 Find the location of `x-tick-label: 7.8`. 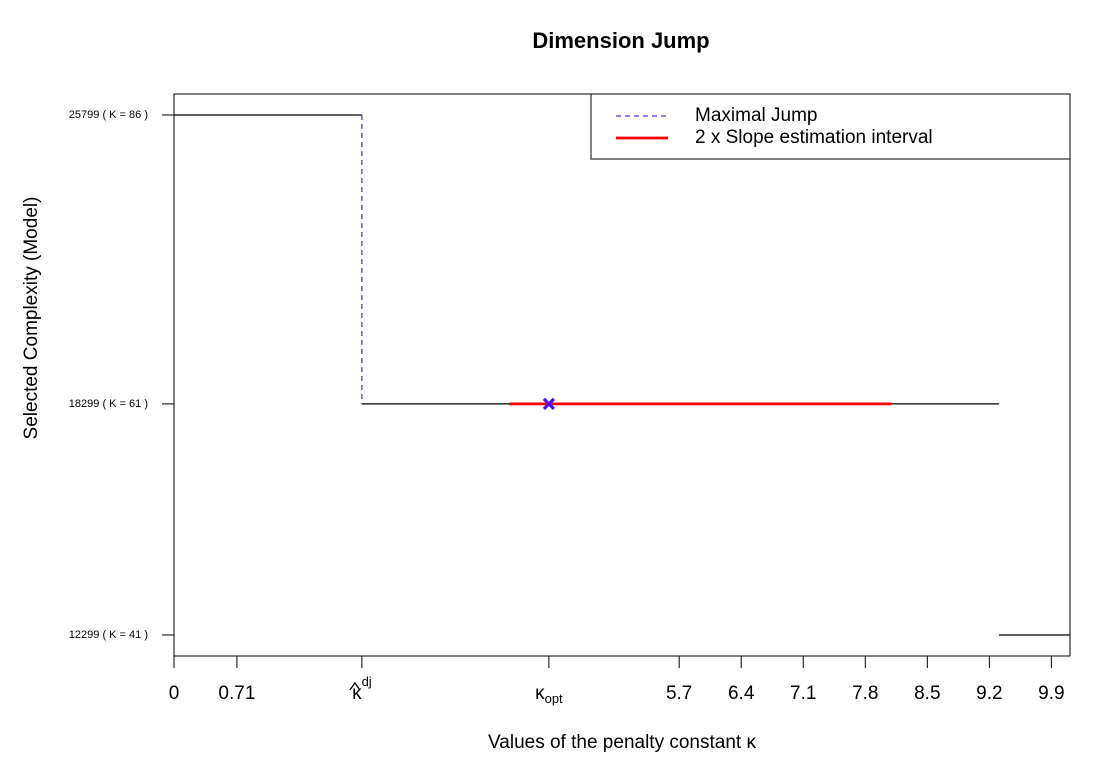

x-tick-label: 7.8 is located at coordinates (865, 693).